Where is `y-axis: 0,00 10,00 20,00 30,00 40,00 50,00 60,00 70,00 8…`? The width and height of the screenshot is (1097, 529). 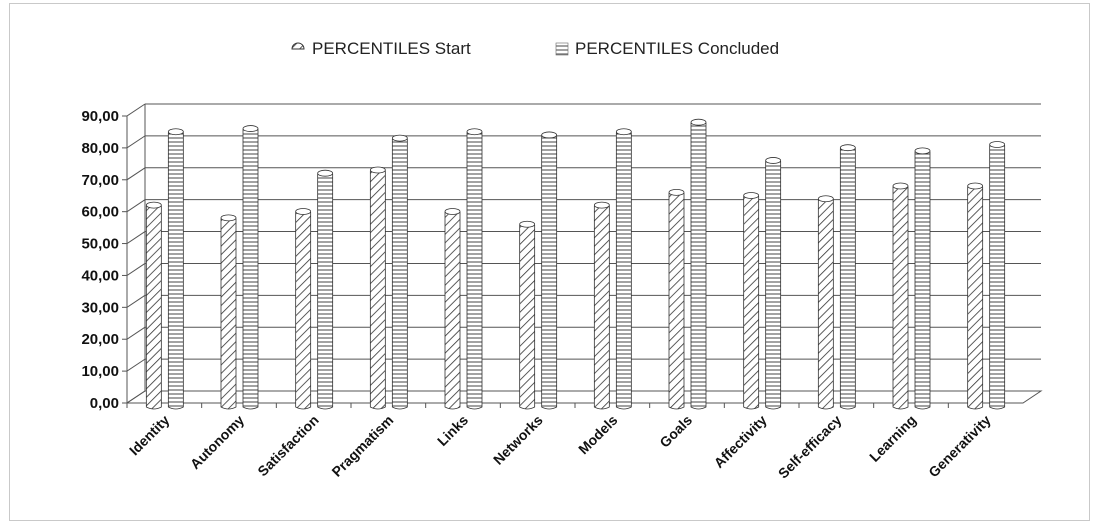
y-axis: 0,00 10,00 20,00 30,00 40,00 50,00 60,00 70,00 8… is located at coordinates (104, 260).